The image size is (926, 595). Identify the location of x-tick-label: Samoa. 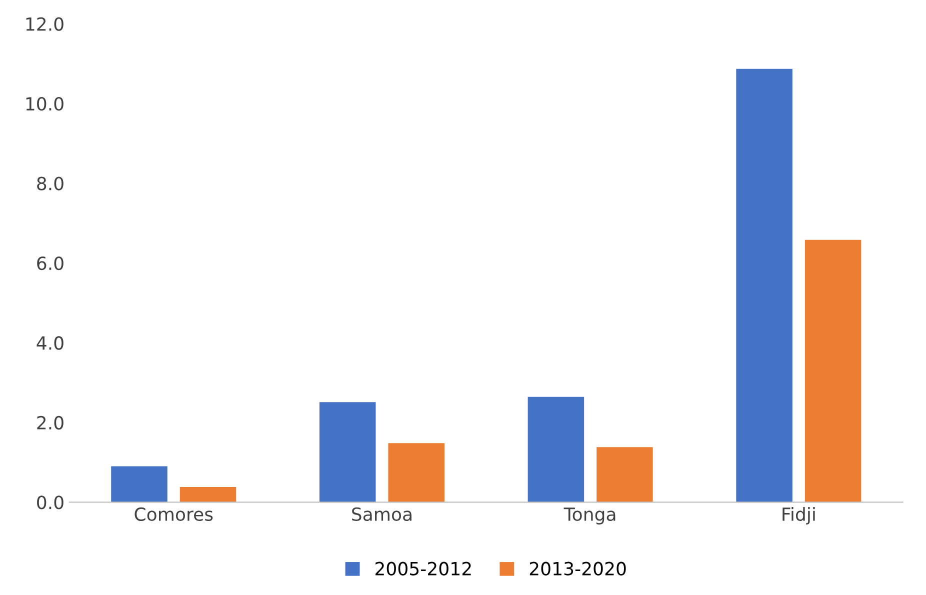
(382, 514).